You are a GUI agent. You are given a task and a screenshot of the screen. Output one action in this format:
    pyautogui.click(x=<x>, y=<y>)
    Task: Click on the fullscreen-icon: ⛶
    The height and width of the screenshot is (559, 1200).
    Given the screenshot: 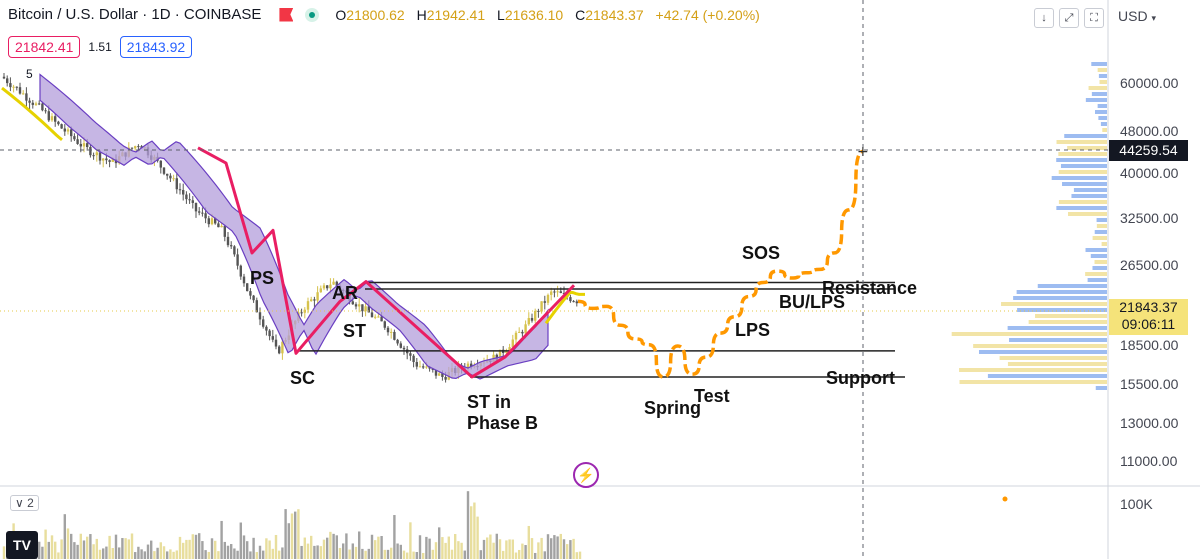 What is the action you would take?
    pyautogui.click(x=1094, y=18)
    